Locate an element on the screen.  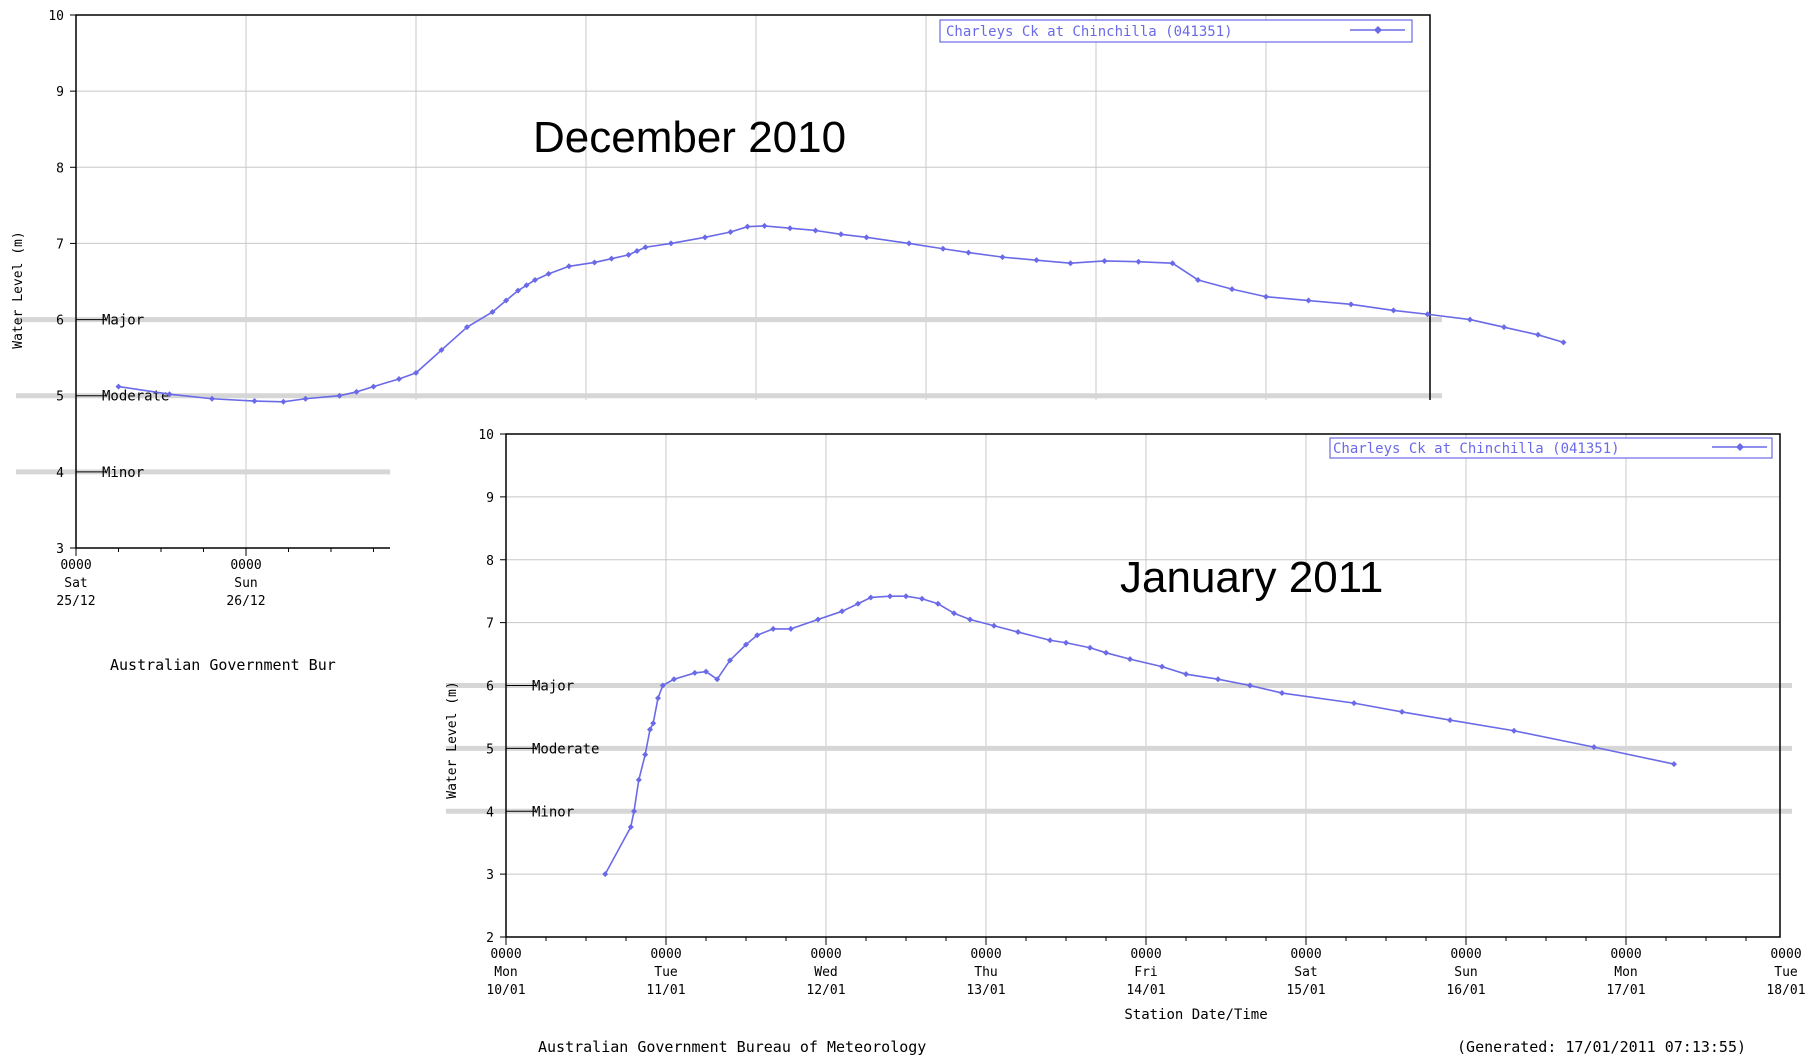
y-tick-label: 6 is located at coordinates (60, 321).